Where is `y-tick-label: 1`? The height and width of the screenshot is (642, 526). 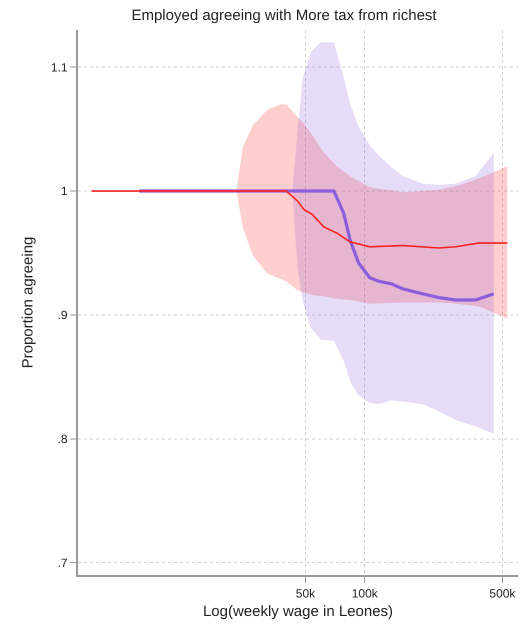
y-tick-label: 1 is located at coordinates (64, 191).